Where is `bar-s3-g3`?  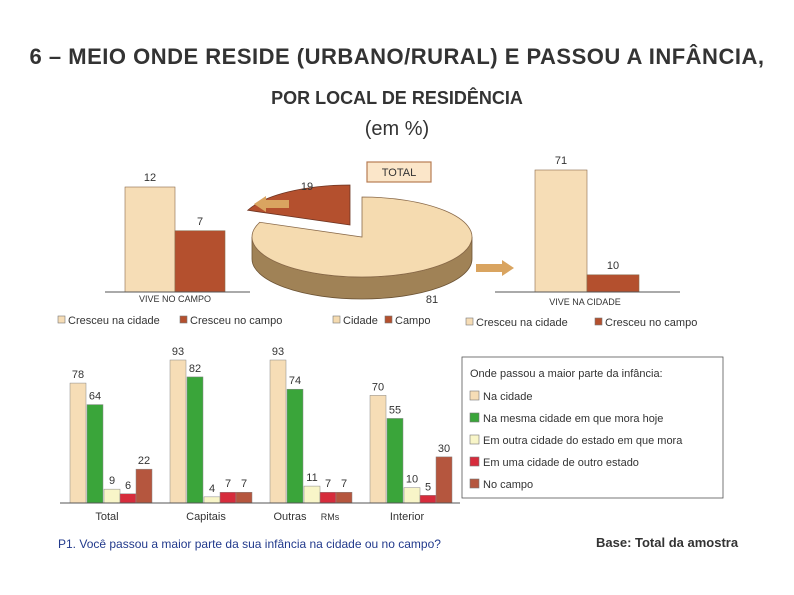 bar-s3-g3 is located at coordinates (312, 494).